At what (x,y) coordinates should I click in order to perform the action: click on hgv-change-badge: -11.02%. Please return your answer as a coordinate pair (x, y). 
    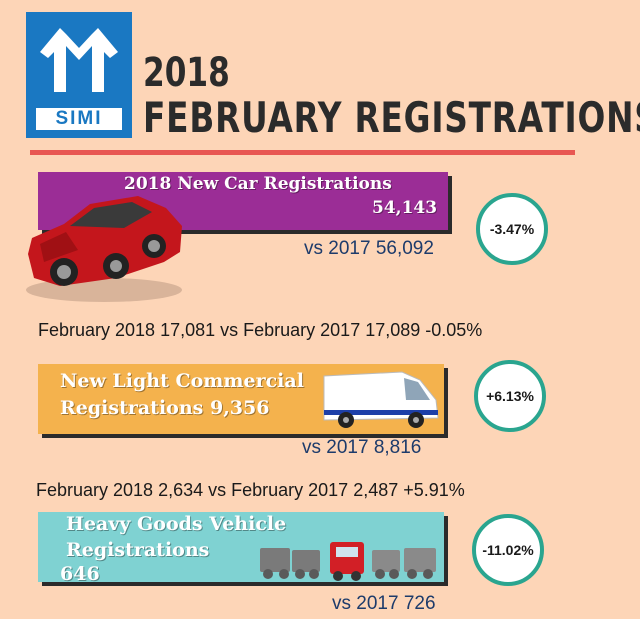
    Looking at the image, I should click on (508, 550).